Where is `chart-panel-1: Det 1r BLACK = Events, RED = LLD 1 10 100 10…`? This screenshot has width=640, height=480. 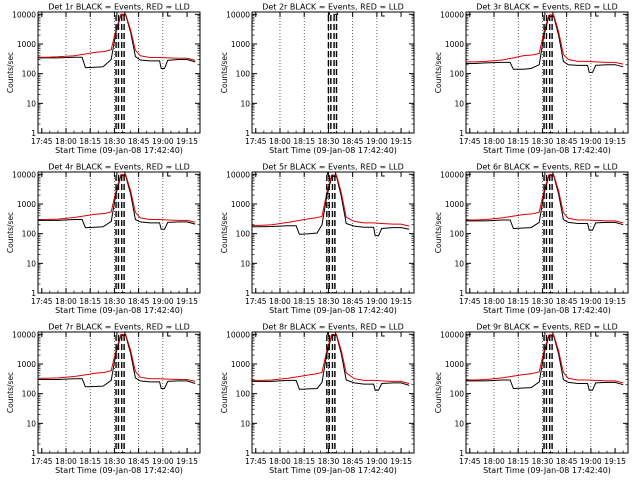
chart-panel-1: Det 1r BLACK = Events, RED = LLD 1 10 100 10… is located at coordinates (103, 79).